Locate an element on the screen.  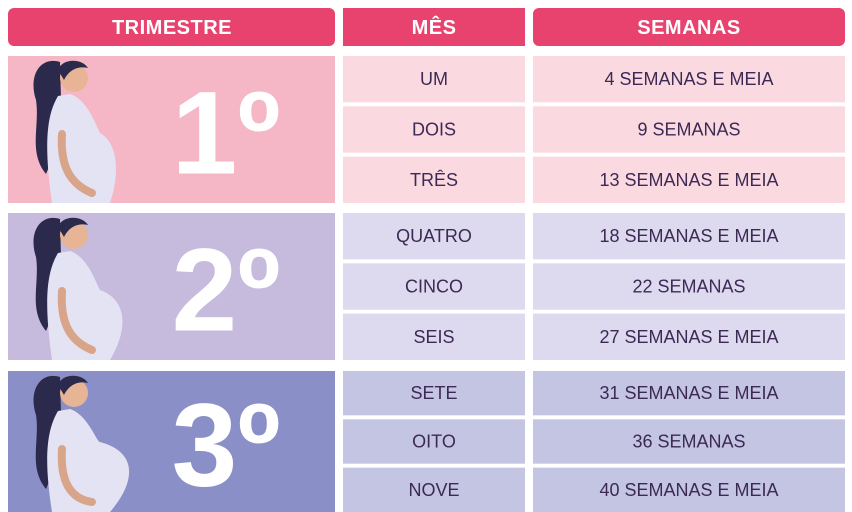
body is located at coordinates (81, 148).